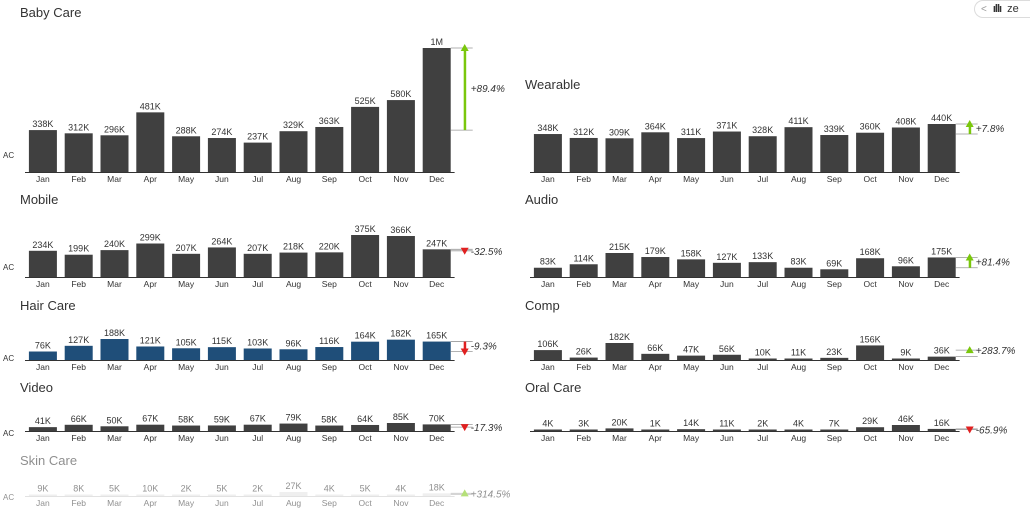 The image size is (1030, 515). Describe the element at coordinates (186, 130) in the screenshot. I see `data-label: 288K` at that location.